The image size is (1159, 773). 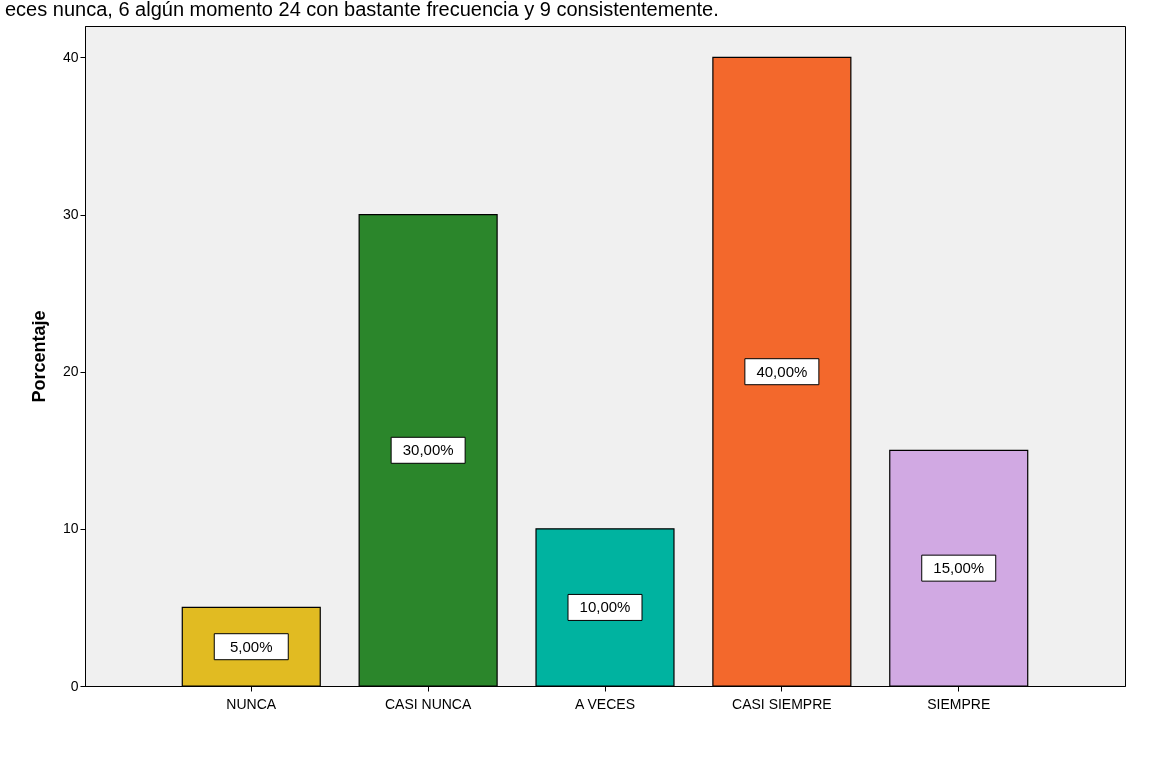 What do you see at coordinates (605, 607) in the screenshot?
I see `data-label: 10,00%` at bounding box center [605, 607].